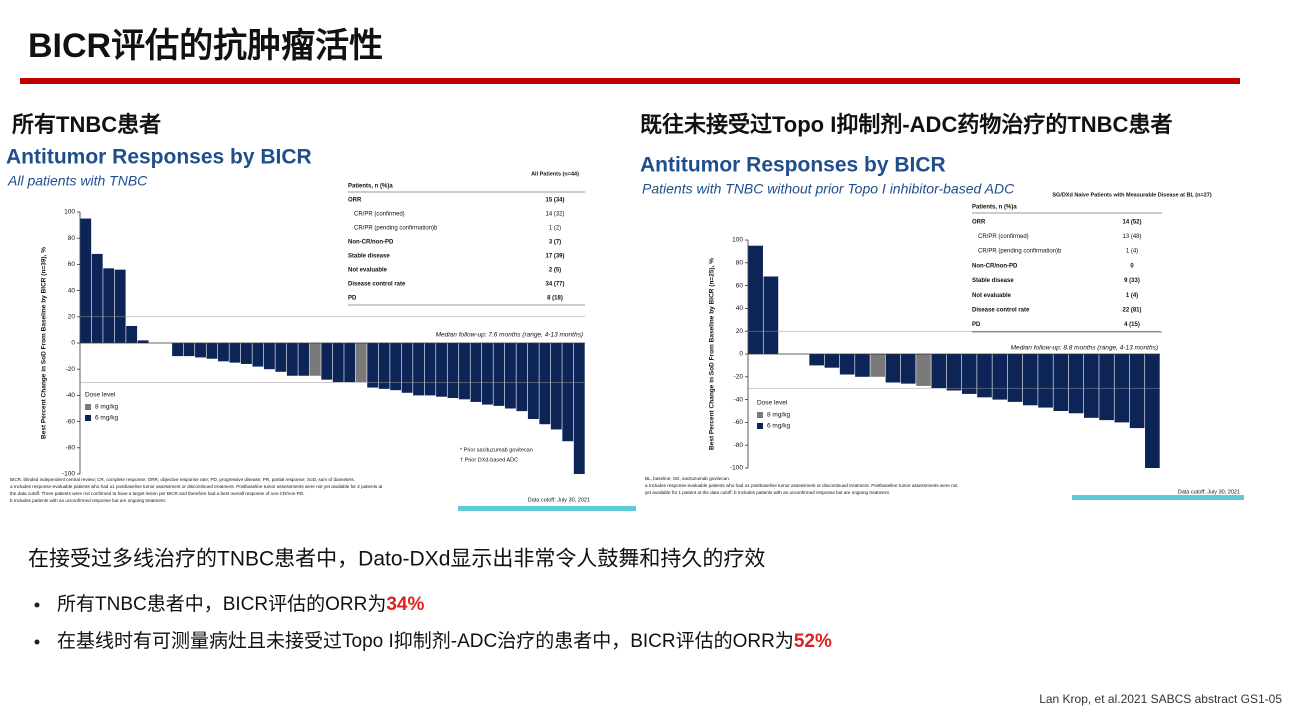 The width and height of the screenshot is (1290, 716). I want to click on marker-note: * Prior sacituzumab govitecan, so click(496, 450).